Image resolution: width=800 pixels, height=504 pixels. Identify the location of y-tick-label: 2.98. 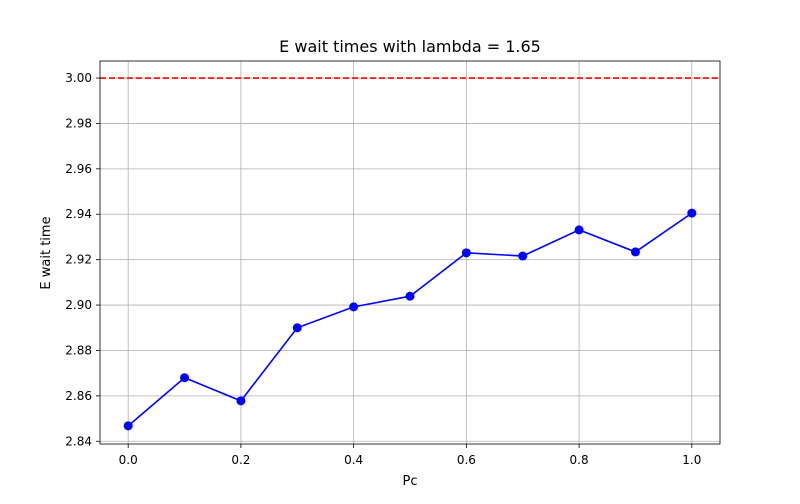
(78, 123).